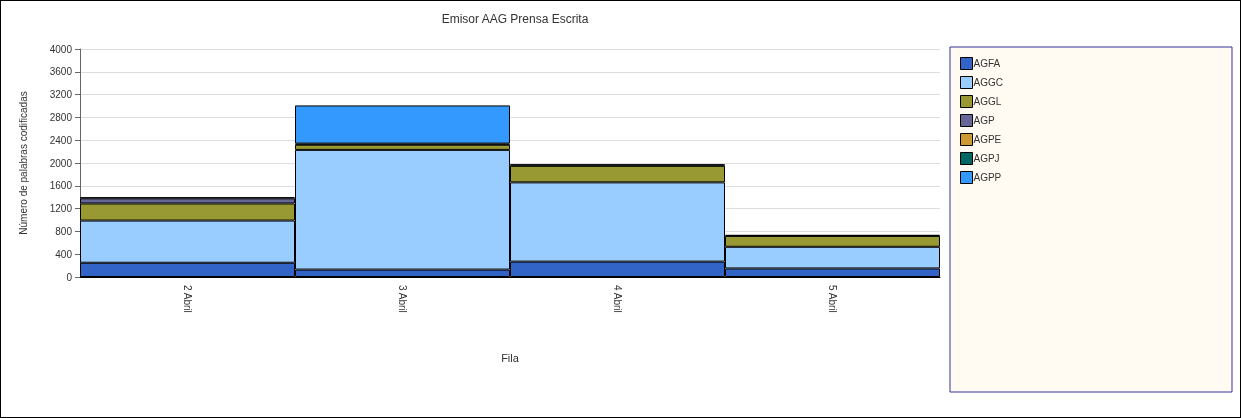  What do you see at coordinates (987, 63) in the screenshot?
I see `legend-label: AGFA` at bounding box center [987, 63].